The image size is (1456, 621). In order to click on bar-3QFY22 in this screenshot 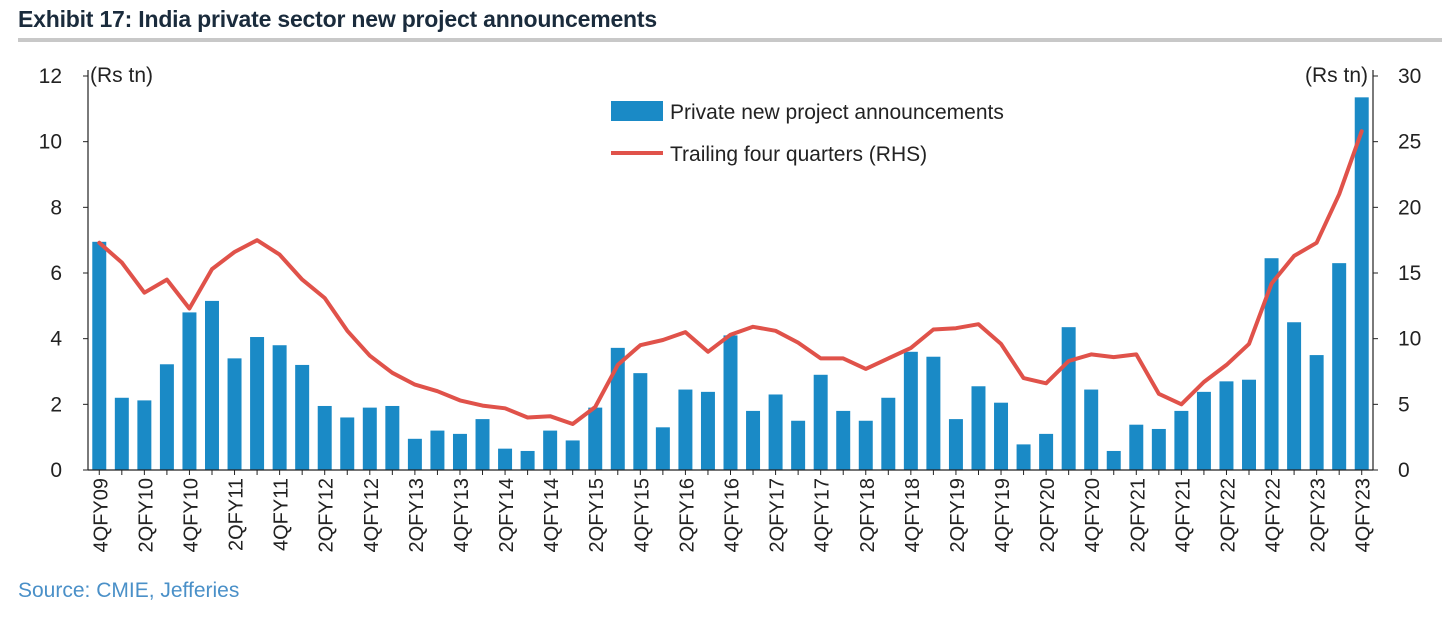, I will do `click(1249, 424)`.